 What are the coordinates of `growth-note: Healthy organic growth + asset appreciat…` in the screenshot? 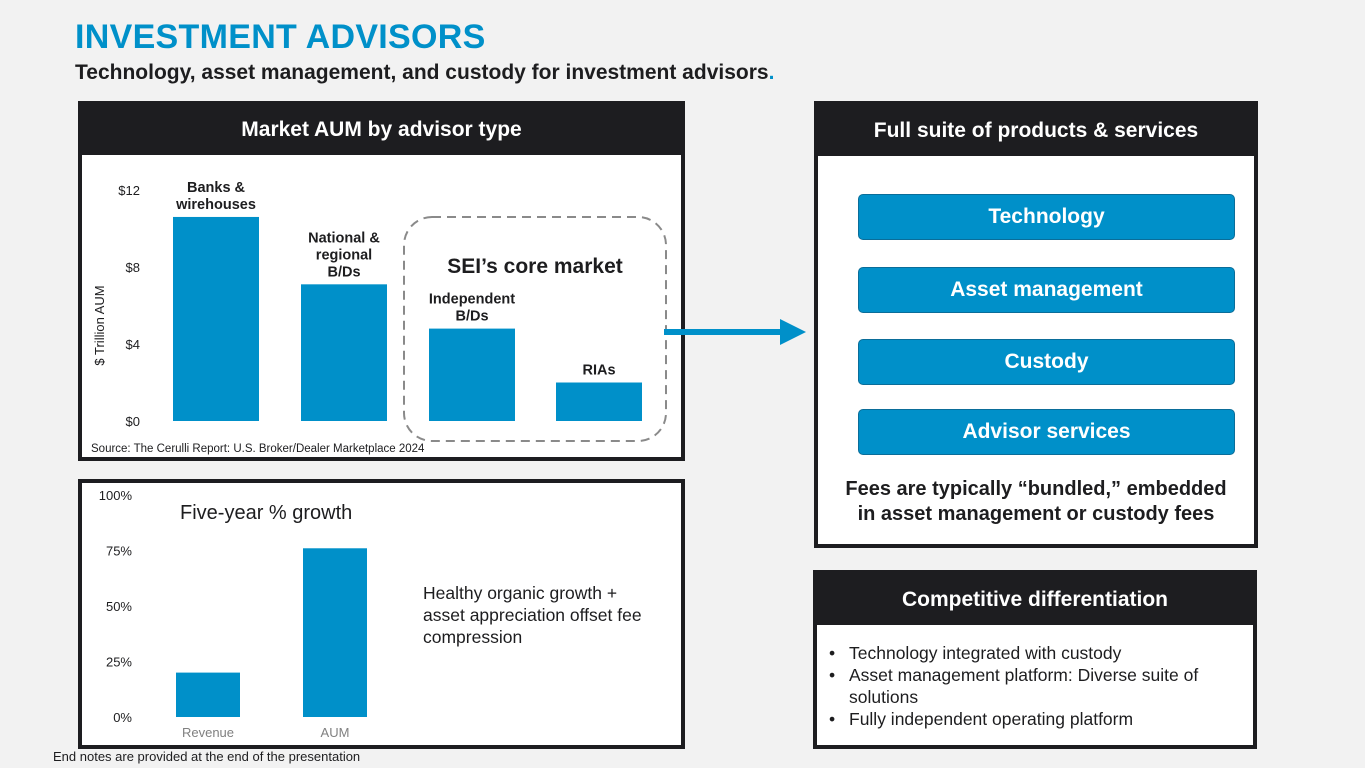 It's located at (532, 615).